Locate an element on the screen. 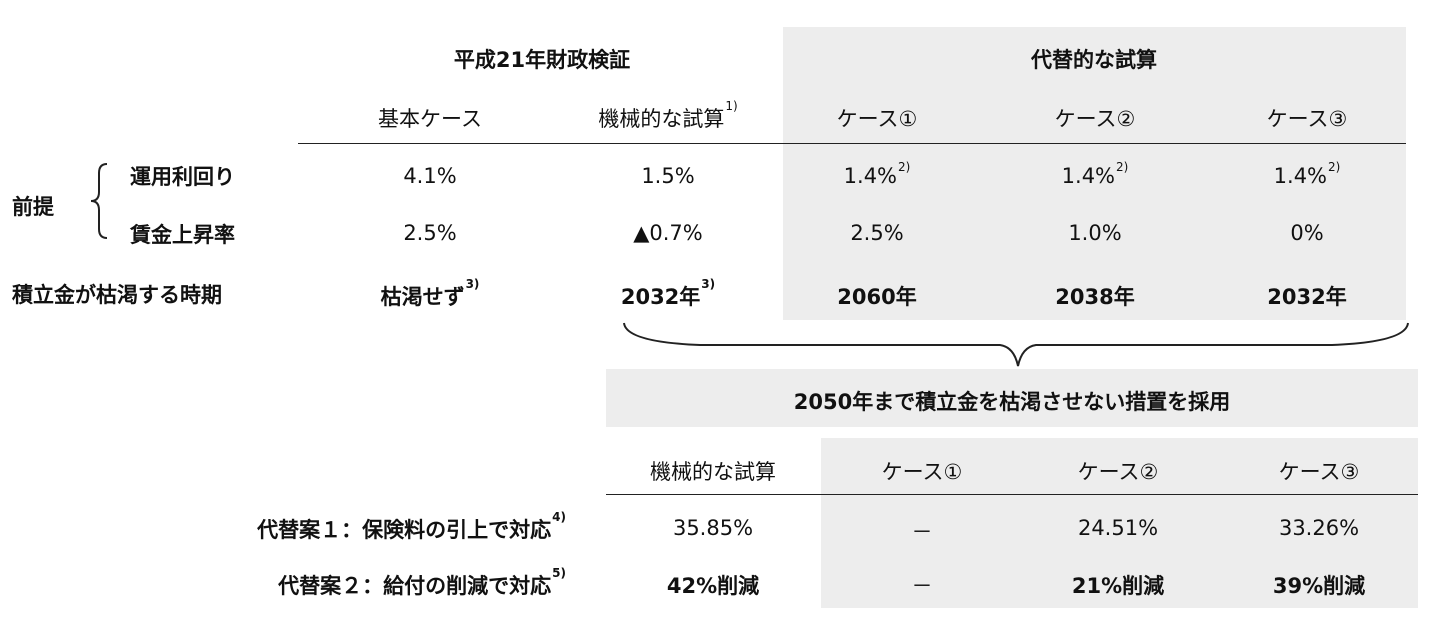 Image resolution: width=1432 pixels, height=617 pixels. cell-depletion-basic: 枯渇せず3) is located at coordinates (430, 293).